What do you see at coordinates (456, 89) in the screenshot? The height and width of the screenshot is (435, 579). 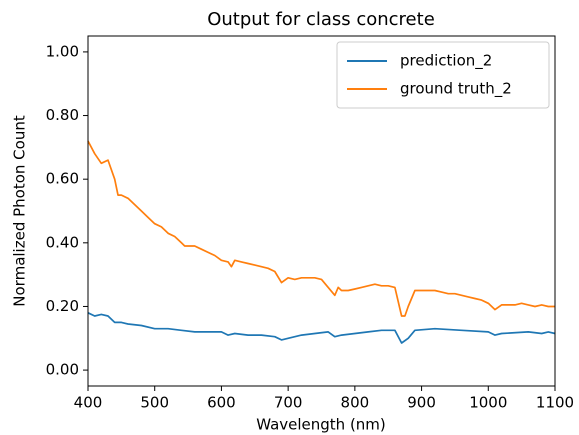 I see `legend-label: ground truth_2` at bounding box center [456, 89].